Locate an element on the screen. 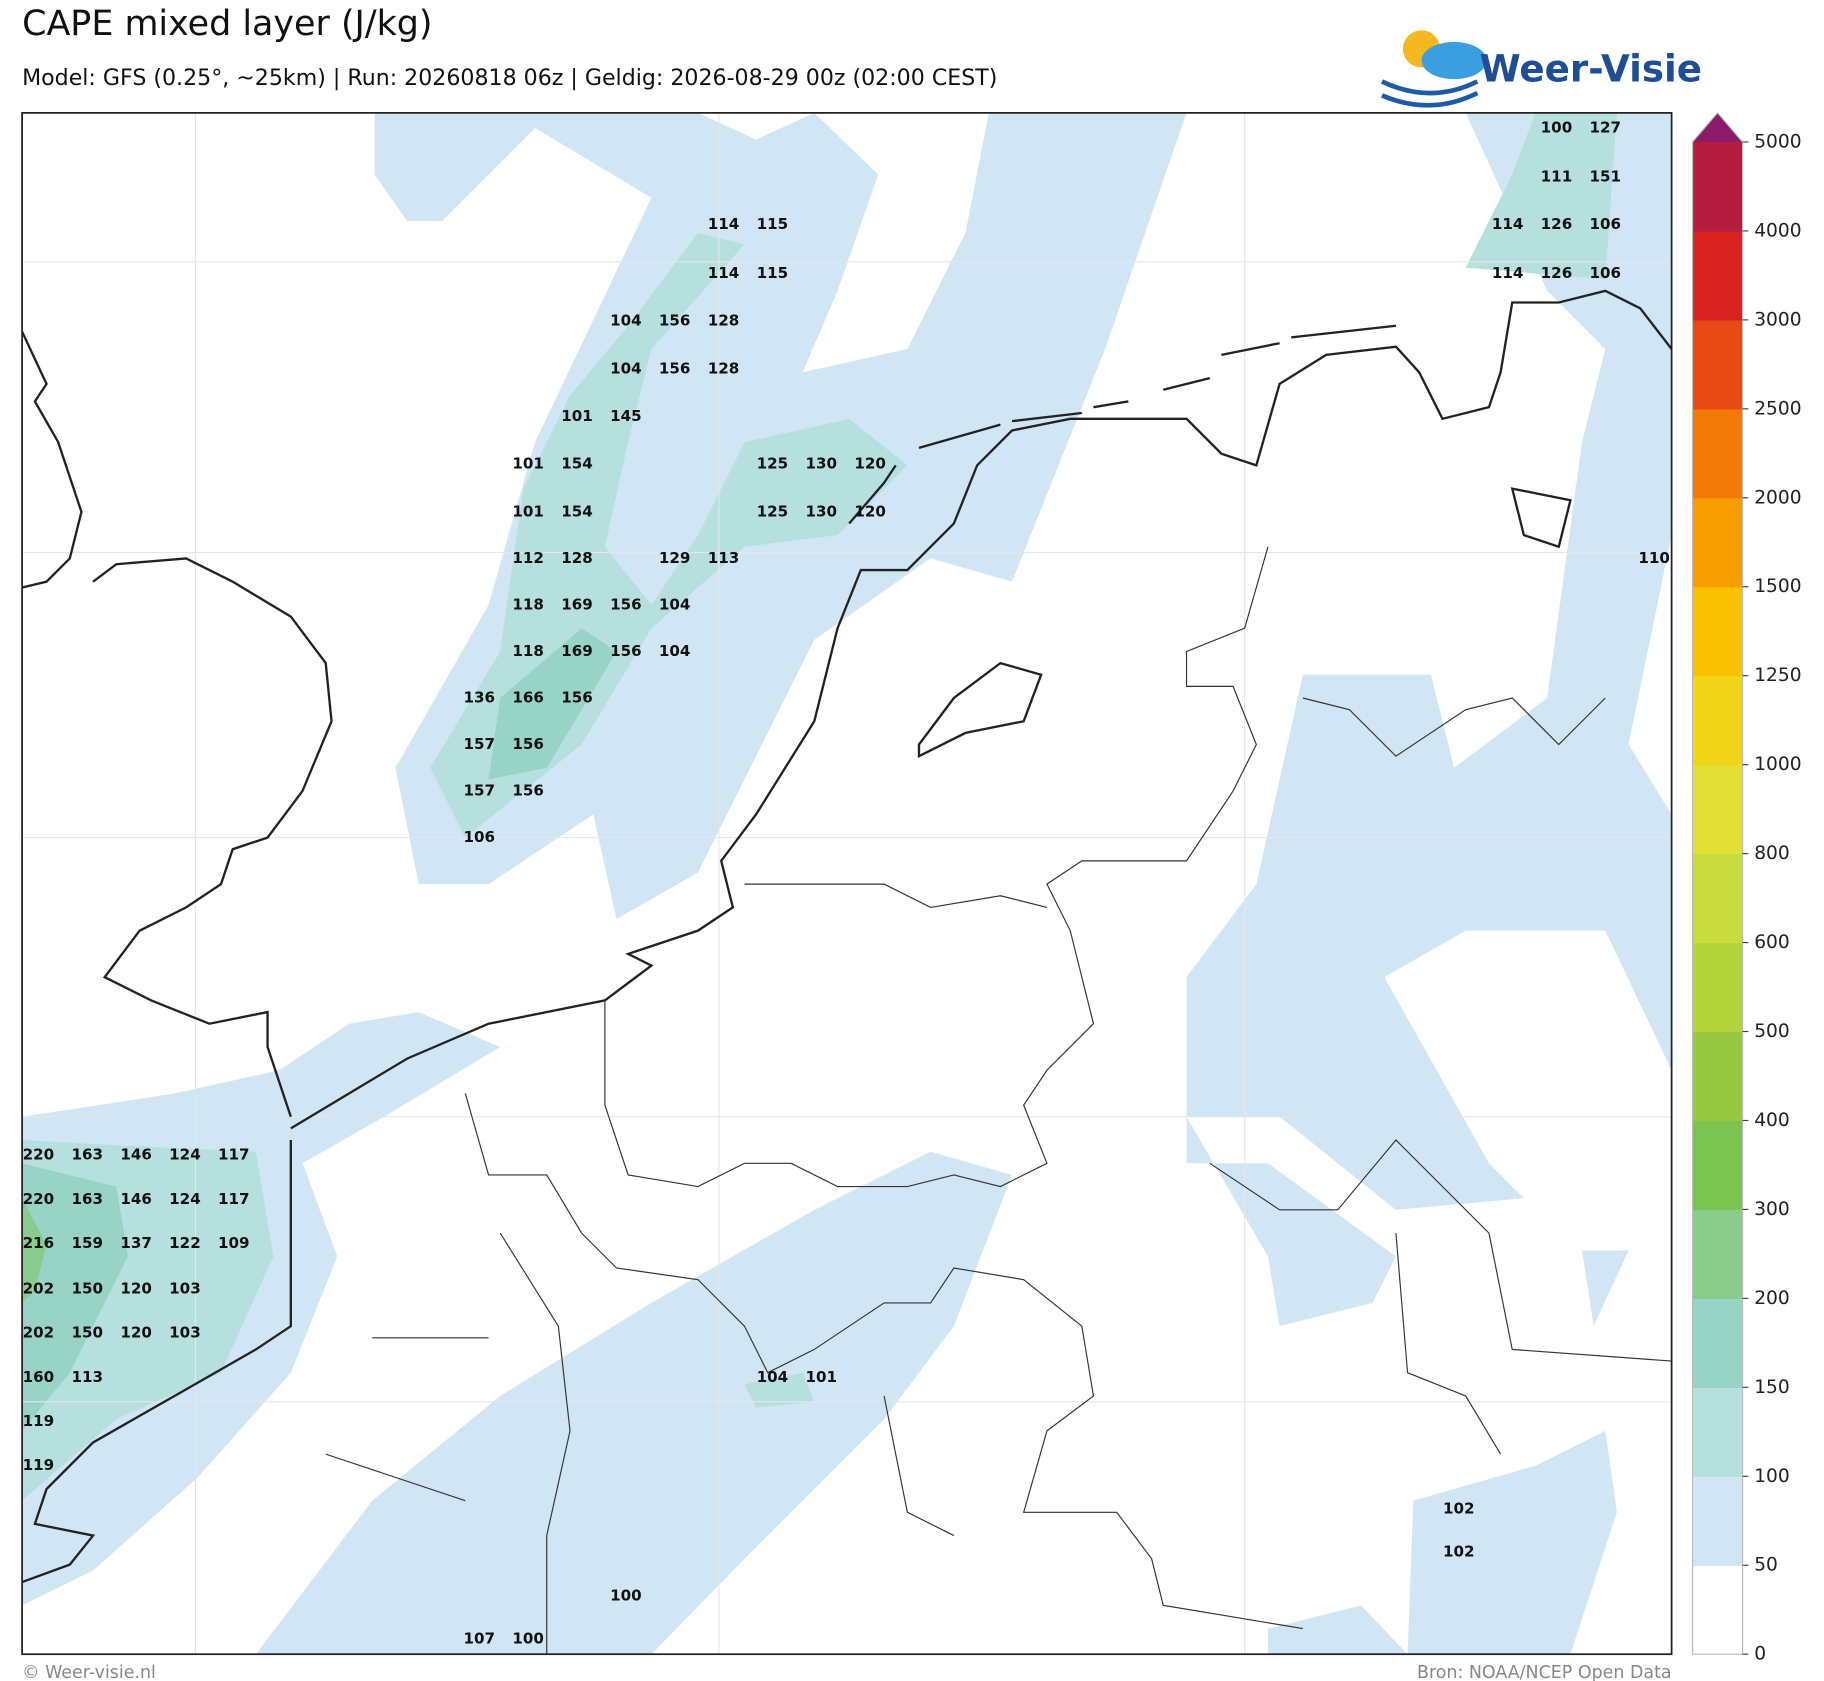 The height and width of the screenshot is (1681, 1824). colorbar-label: 4000 is located at coordinates (1777, 230).